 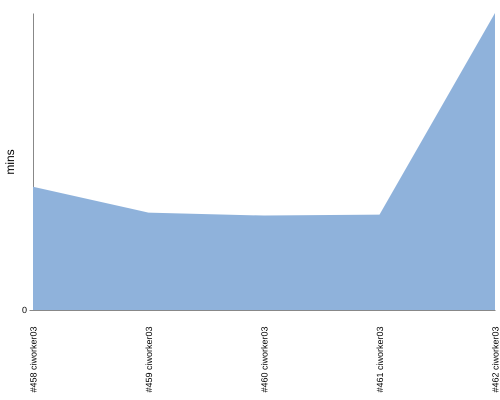 I want to click on x-tick-label: #460 ciworker03, so click(x=265, y=359).